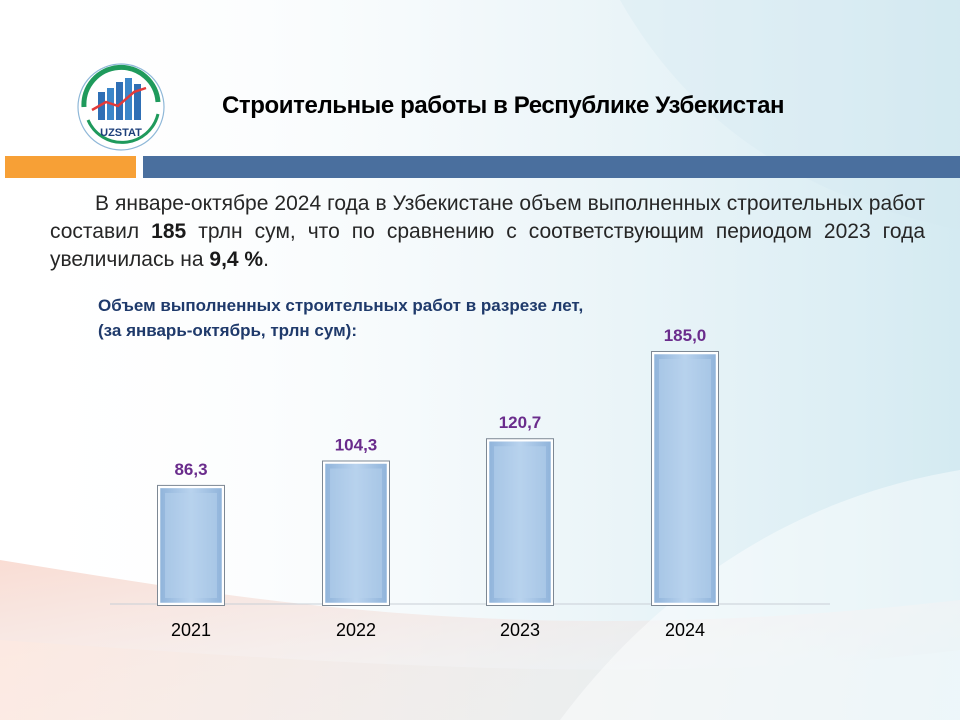 This screenshot has height=720, width=960. I want to click on bar-outline-2023, so click(520, 522).